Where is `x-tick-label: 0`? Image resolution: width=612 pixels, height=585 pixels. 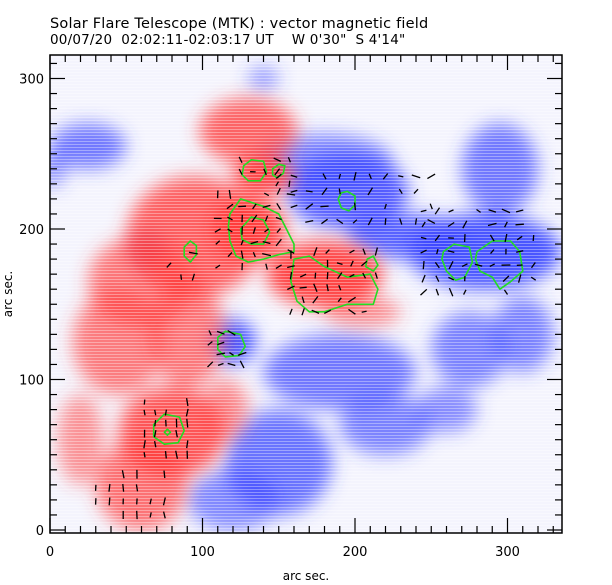 x-tick-label: 0 is located at coordinates (50, 552).